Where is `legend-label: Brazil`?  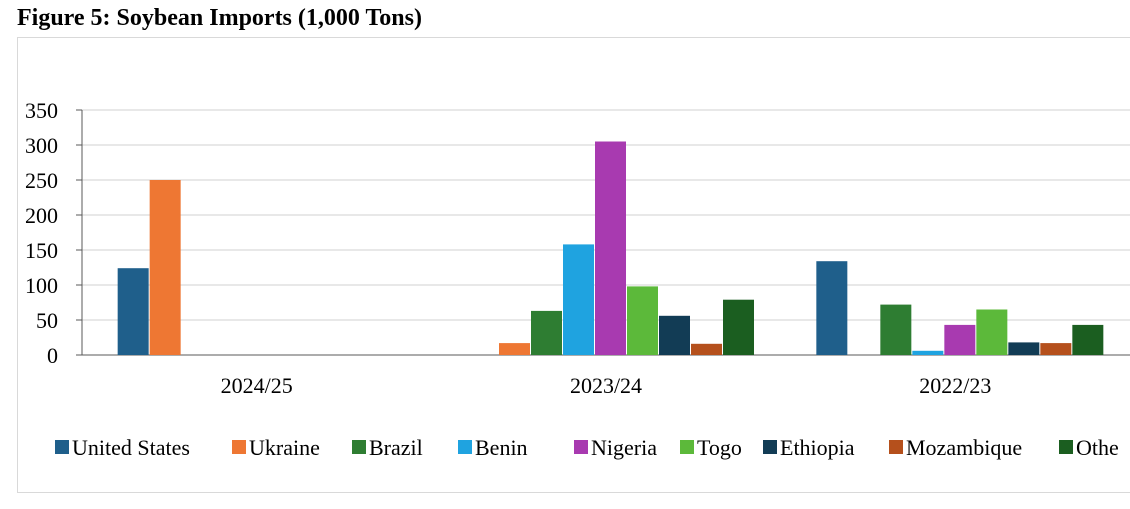 legend-label: Brazil is located at coordinates (396, 447).